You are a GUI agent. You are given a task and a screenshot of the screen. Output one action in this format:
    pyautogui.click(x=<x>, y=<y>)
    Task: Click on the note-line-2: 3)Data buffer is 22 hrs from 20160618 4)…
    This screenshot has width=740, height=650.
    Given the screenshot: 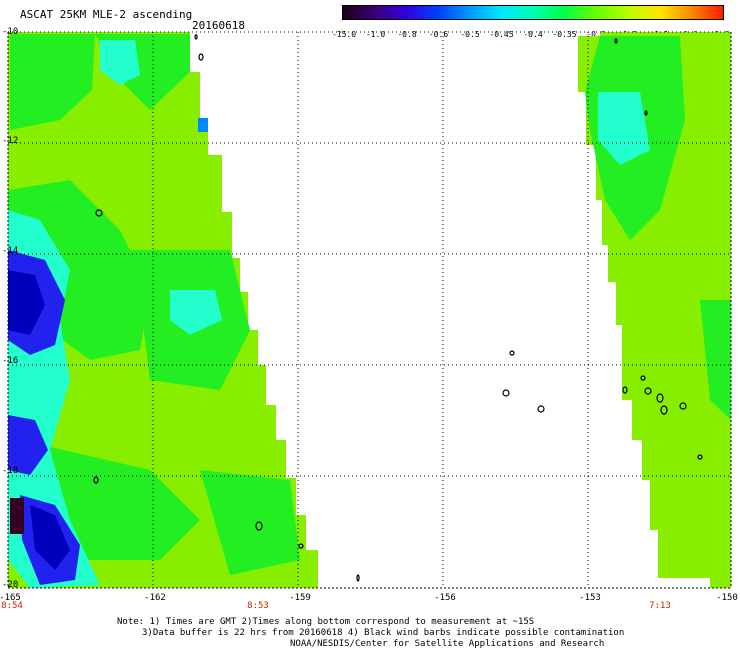 What is the action you would take?
    pyautogui.click(x=383, y=633)
    